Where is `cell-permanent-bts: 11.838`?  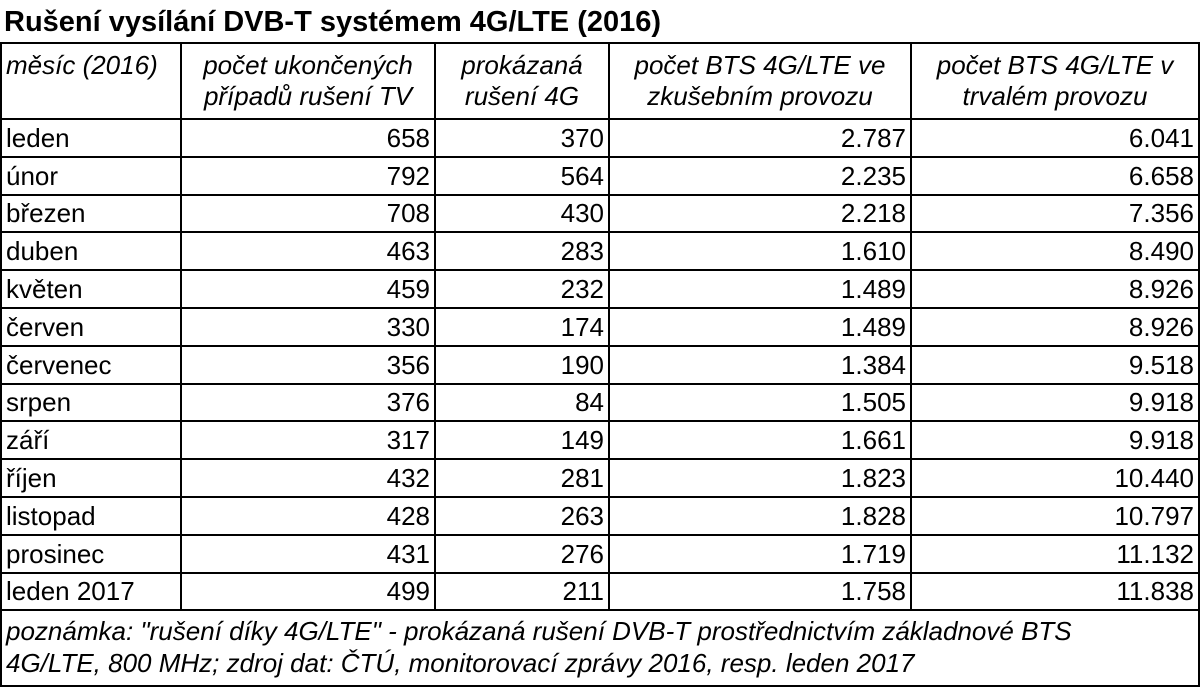
cell-permanent-bts: 11.838 is located at coordinates (1055, 591).